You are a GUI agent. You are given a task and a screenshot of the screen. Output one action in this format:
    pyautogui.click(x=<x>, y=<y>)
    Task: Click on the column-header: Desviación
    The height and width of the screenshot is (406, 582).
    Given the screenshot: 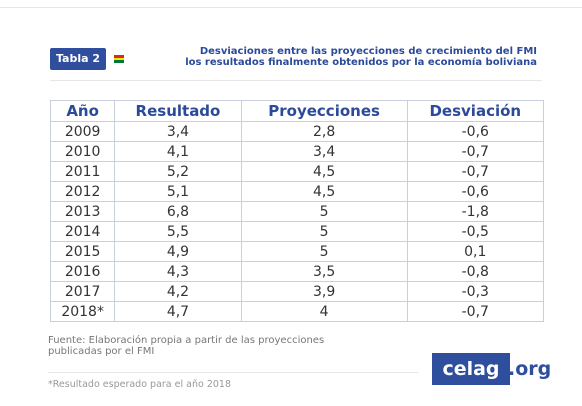 What is the action you would take?
    pyautogui.click(x=475, y=111)
    